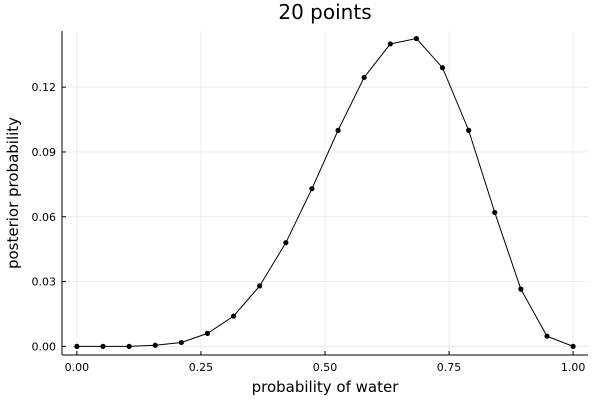 The image size is (600, 400). What do you see at coordinates (44, 282) in the screenshot?
I see `y-tick-label-1: 0.03` at bounding box center [44, 282].